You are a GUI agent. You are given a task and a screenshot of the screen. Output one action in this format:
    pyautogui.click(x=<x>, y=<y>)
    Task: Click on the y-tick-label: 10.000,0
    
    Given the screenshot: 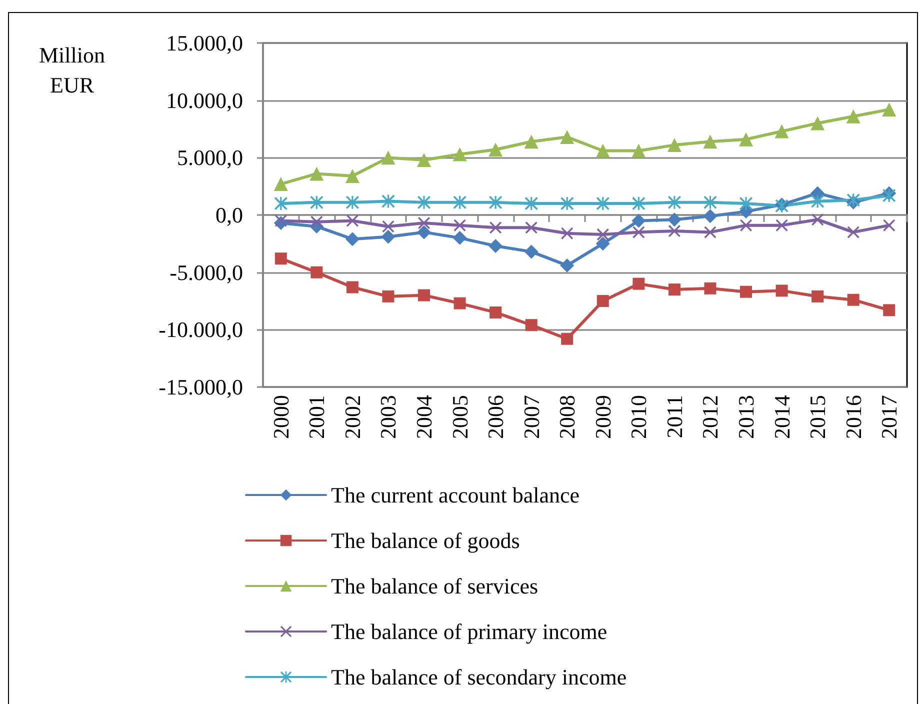 What is the action you would take?
    pyautogui.click(x=204, y=100)
    